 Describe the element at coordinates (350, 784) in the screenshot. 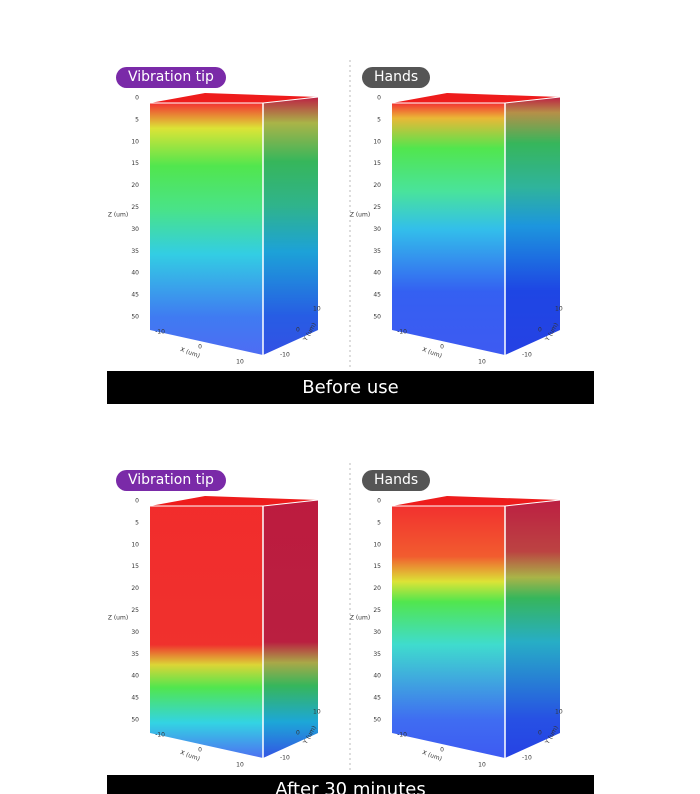

I see `caption: After 30 minutes` at that location.